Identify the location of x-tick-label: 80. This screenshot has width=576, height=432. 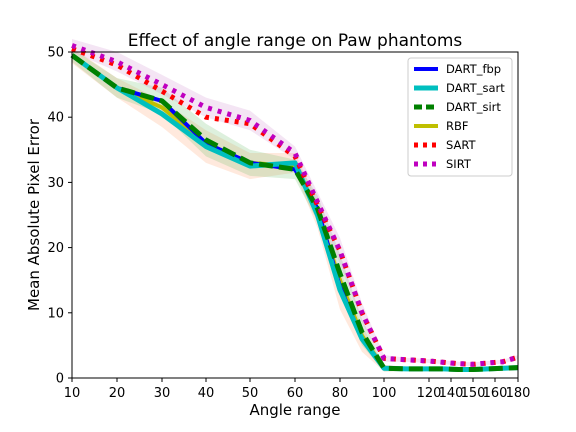
(340, 393).